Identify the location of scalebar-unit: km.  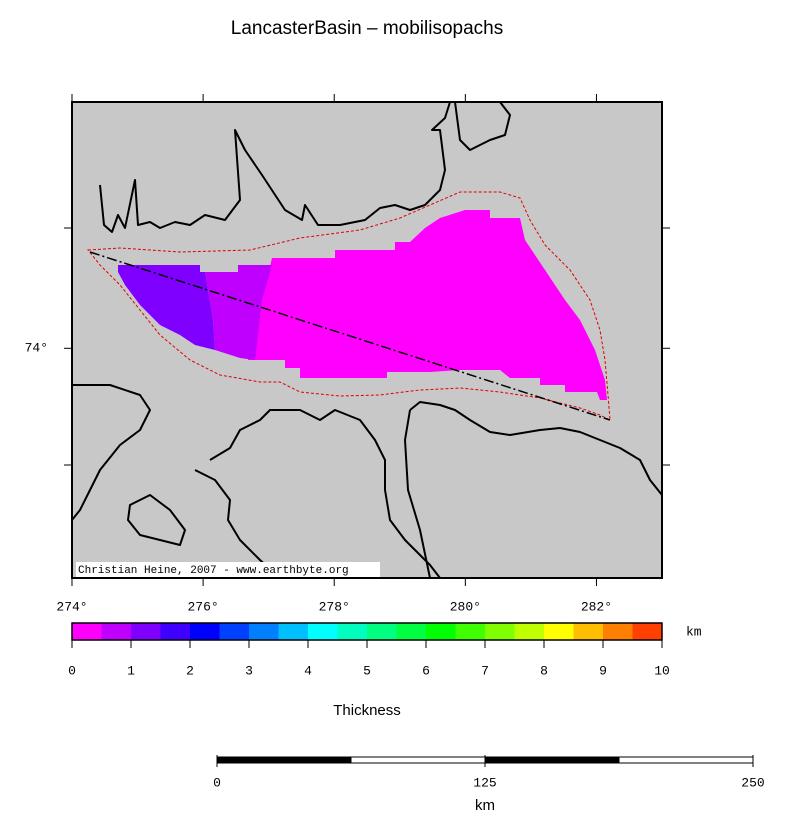
(485, 805).